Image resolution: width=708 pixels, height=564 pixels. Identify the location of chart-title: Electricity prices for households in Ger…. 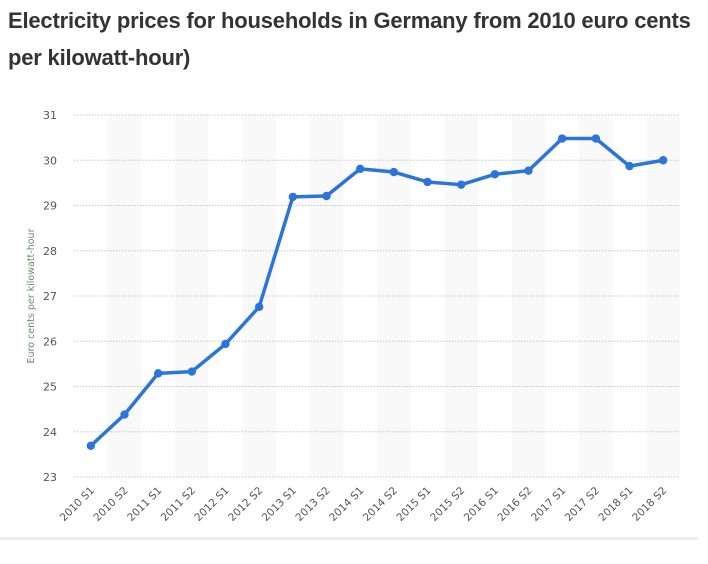
(349, 39).